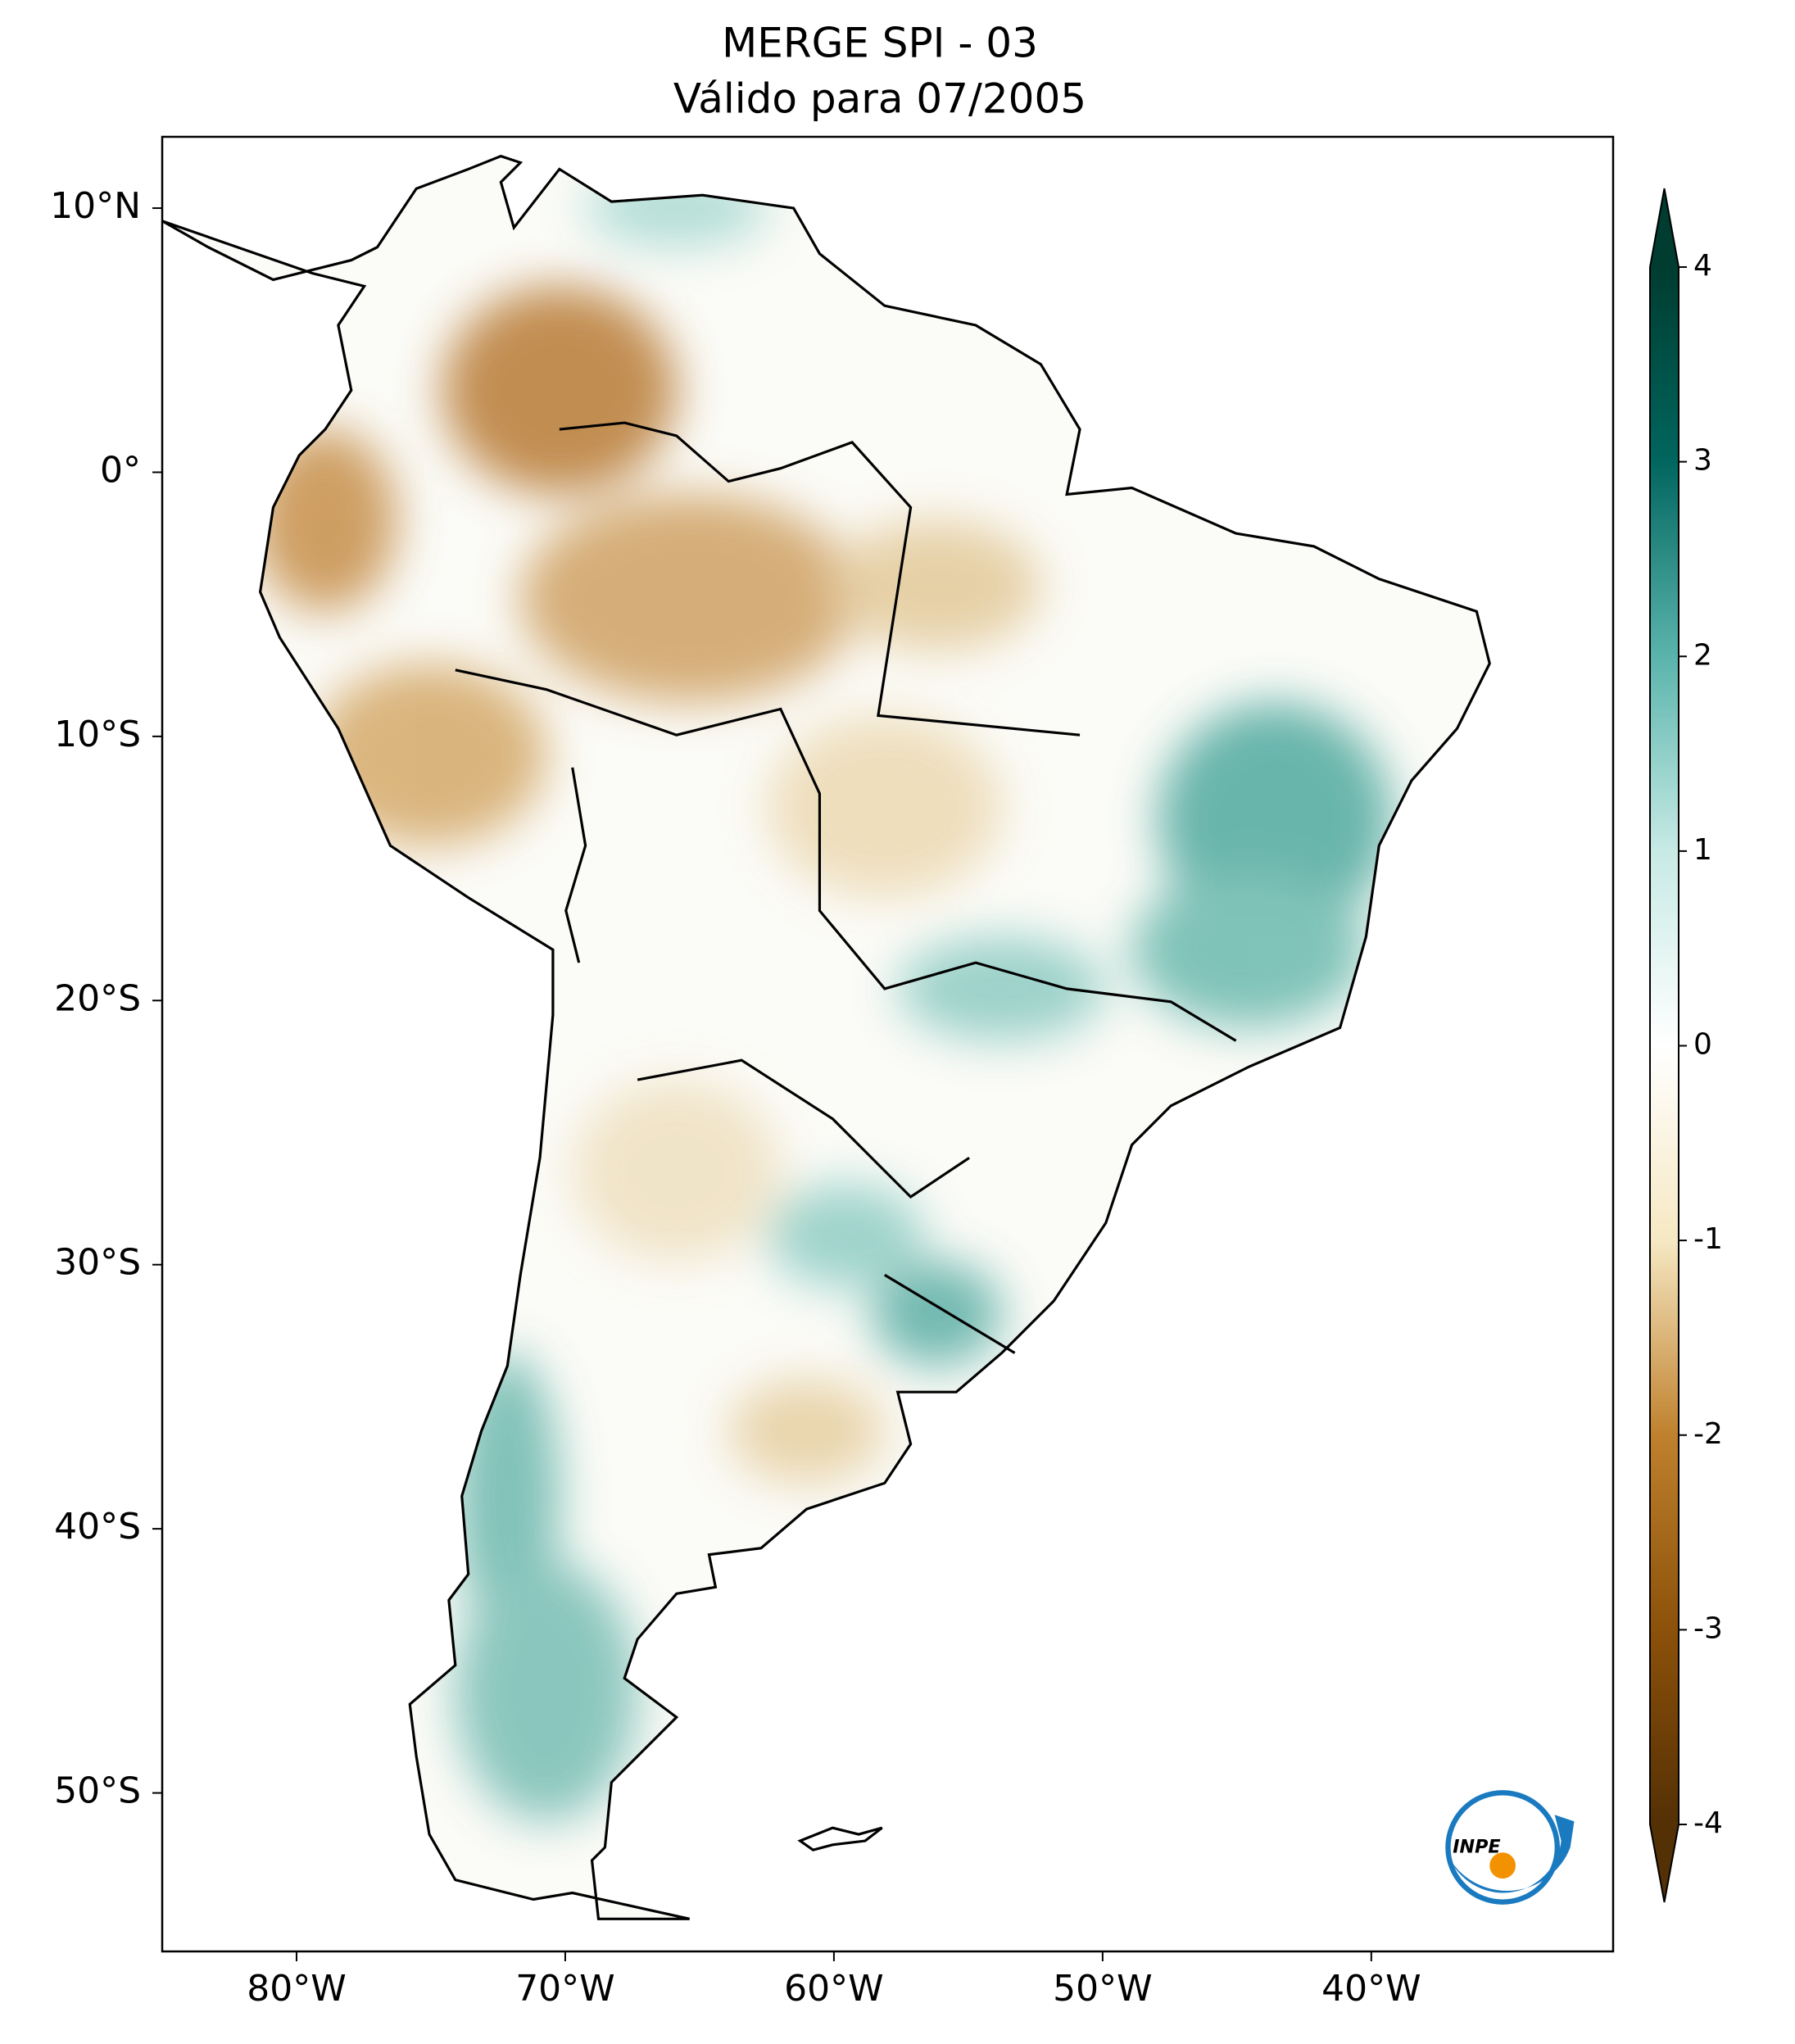 The height and width of the screenshot is (2044, 1795). What do you see at coordinates (1702, 1045) in the screenshot?
I see `colorbar-tick-label: 0` at bounding box center [1702, 1045].